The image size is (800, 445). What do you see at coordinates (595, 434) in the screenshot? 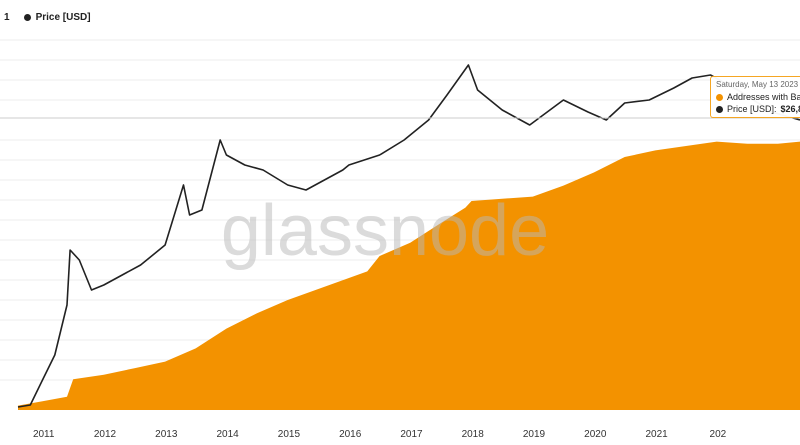
I see `x-tick-label-2020: 2020` at bounding box center [595, 434].